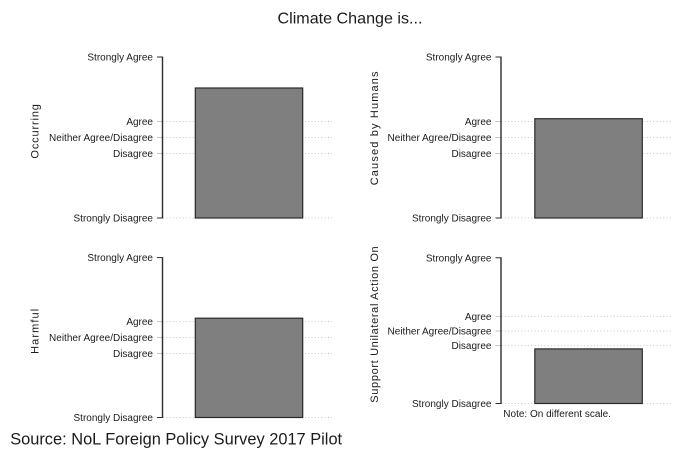 This screenshot has width=700, height=466. What do you see at coordinates (35, 130) in the screenshot?
I see `svg-text: Occurring` at bounding box center [35, 130].